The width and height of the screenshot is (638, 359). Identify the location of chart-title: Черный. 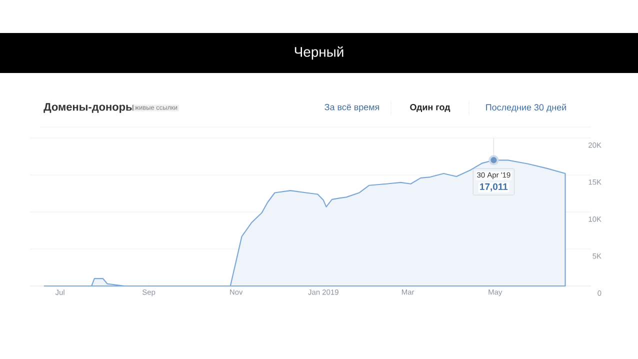
(319, 53).